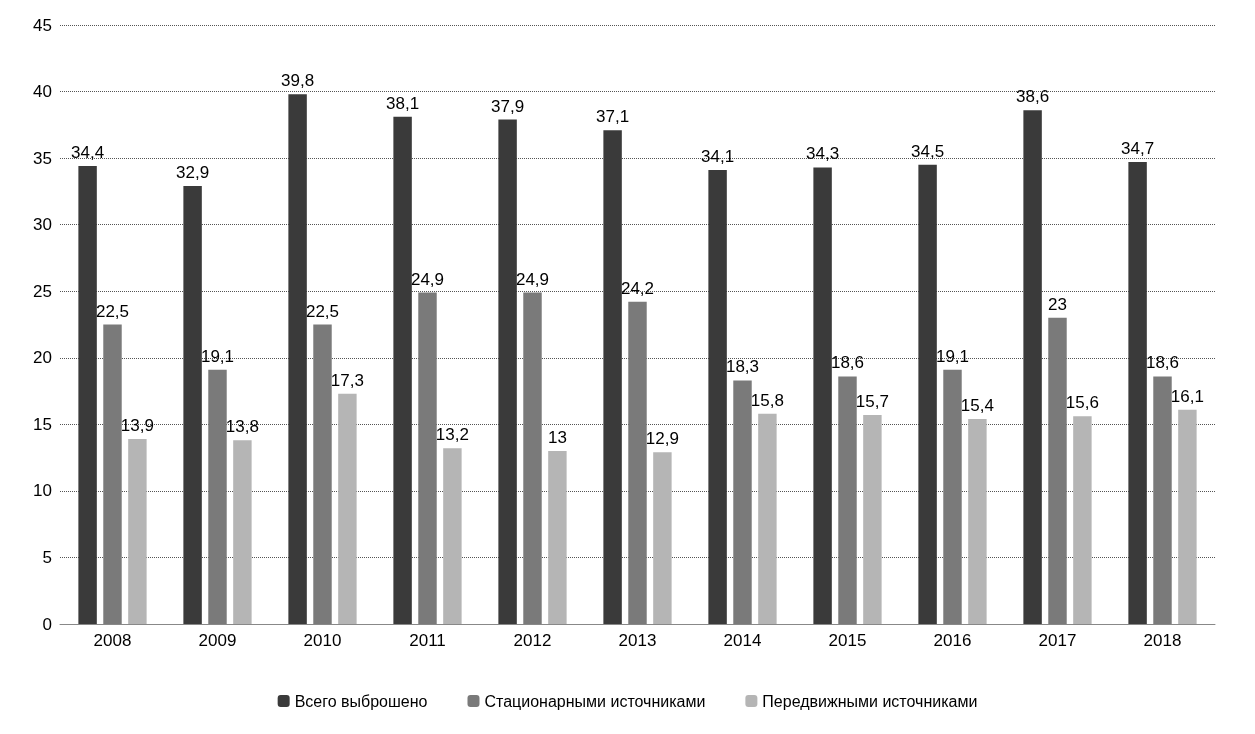  What do you see at coordinates (361, 701) in the screenshot?
I see `legend-label: Всего выброшено` at bounding box center [361, 701].